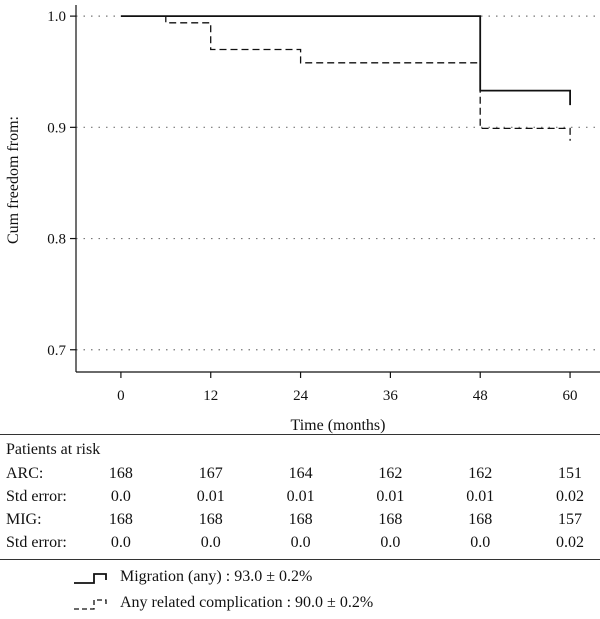 This screenshot has height=619, width=600. What do you see at coordinates (210, 473) in the screenshot?
I see `table-cell: 167` at bounding box center [210, 473].